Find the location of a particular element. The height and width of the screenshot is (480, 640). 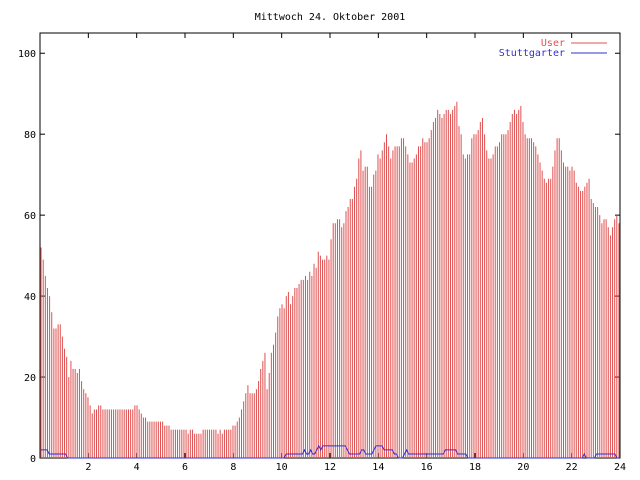

x-tick-label: 16 is located at coordinates (427, 467).